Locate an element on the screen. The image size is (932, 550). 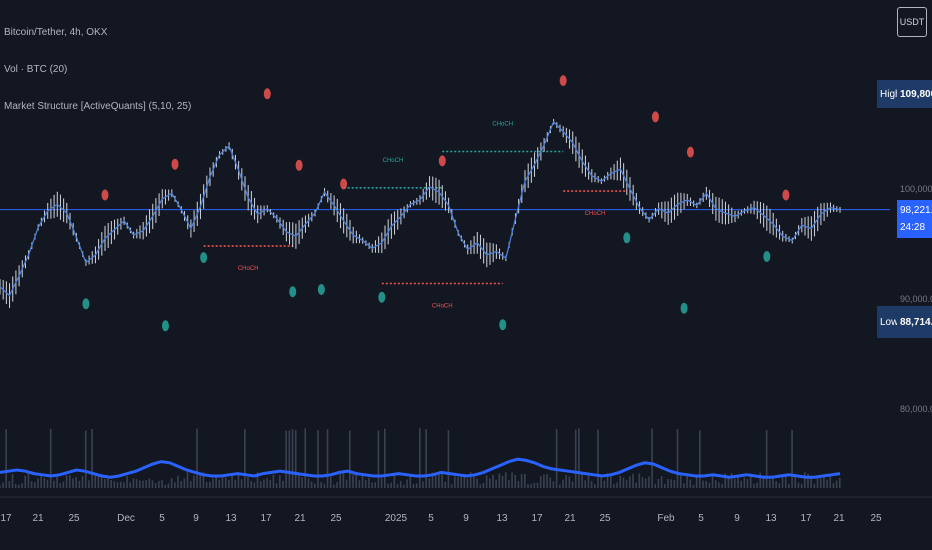
legend-volume: Vol · BTC (20) is located at coordinates (36, 69).